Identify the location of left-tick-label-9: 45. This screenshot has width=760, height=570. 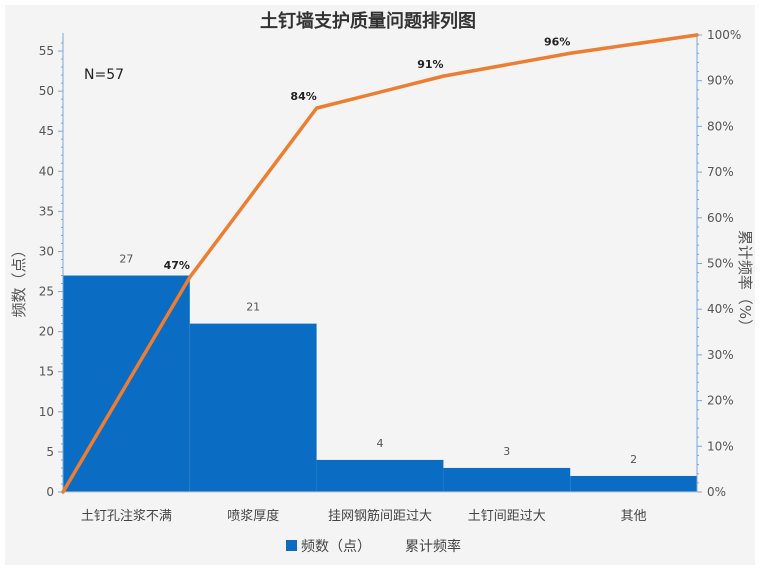
(46, 131).